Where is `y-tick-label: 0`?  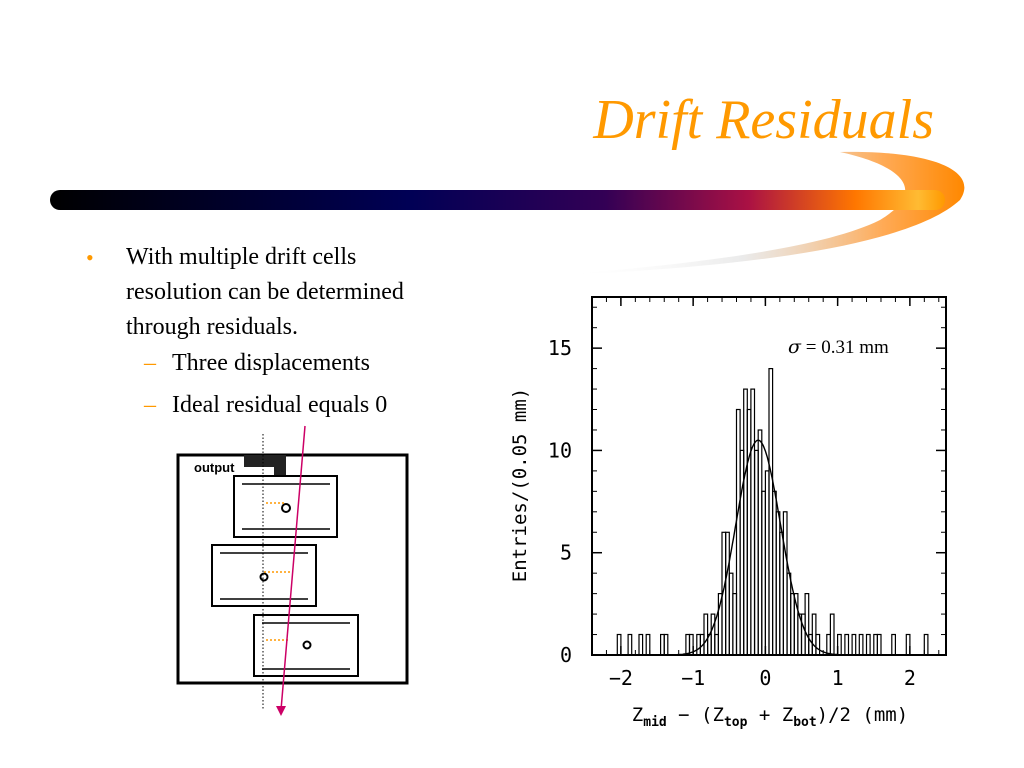
y-tick-label: 0 is located at coordinates (566, 655).